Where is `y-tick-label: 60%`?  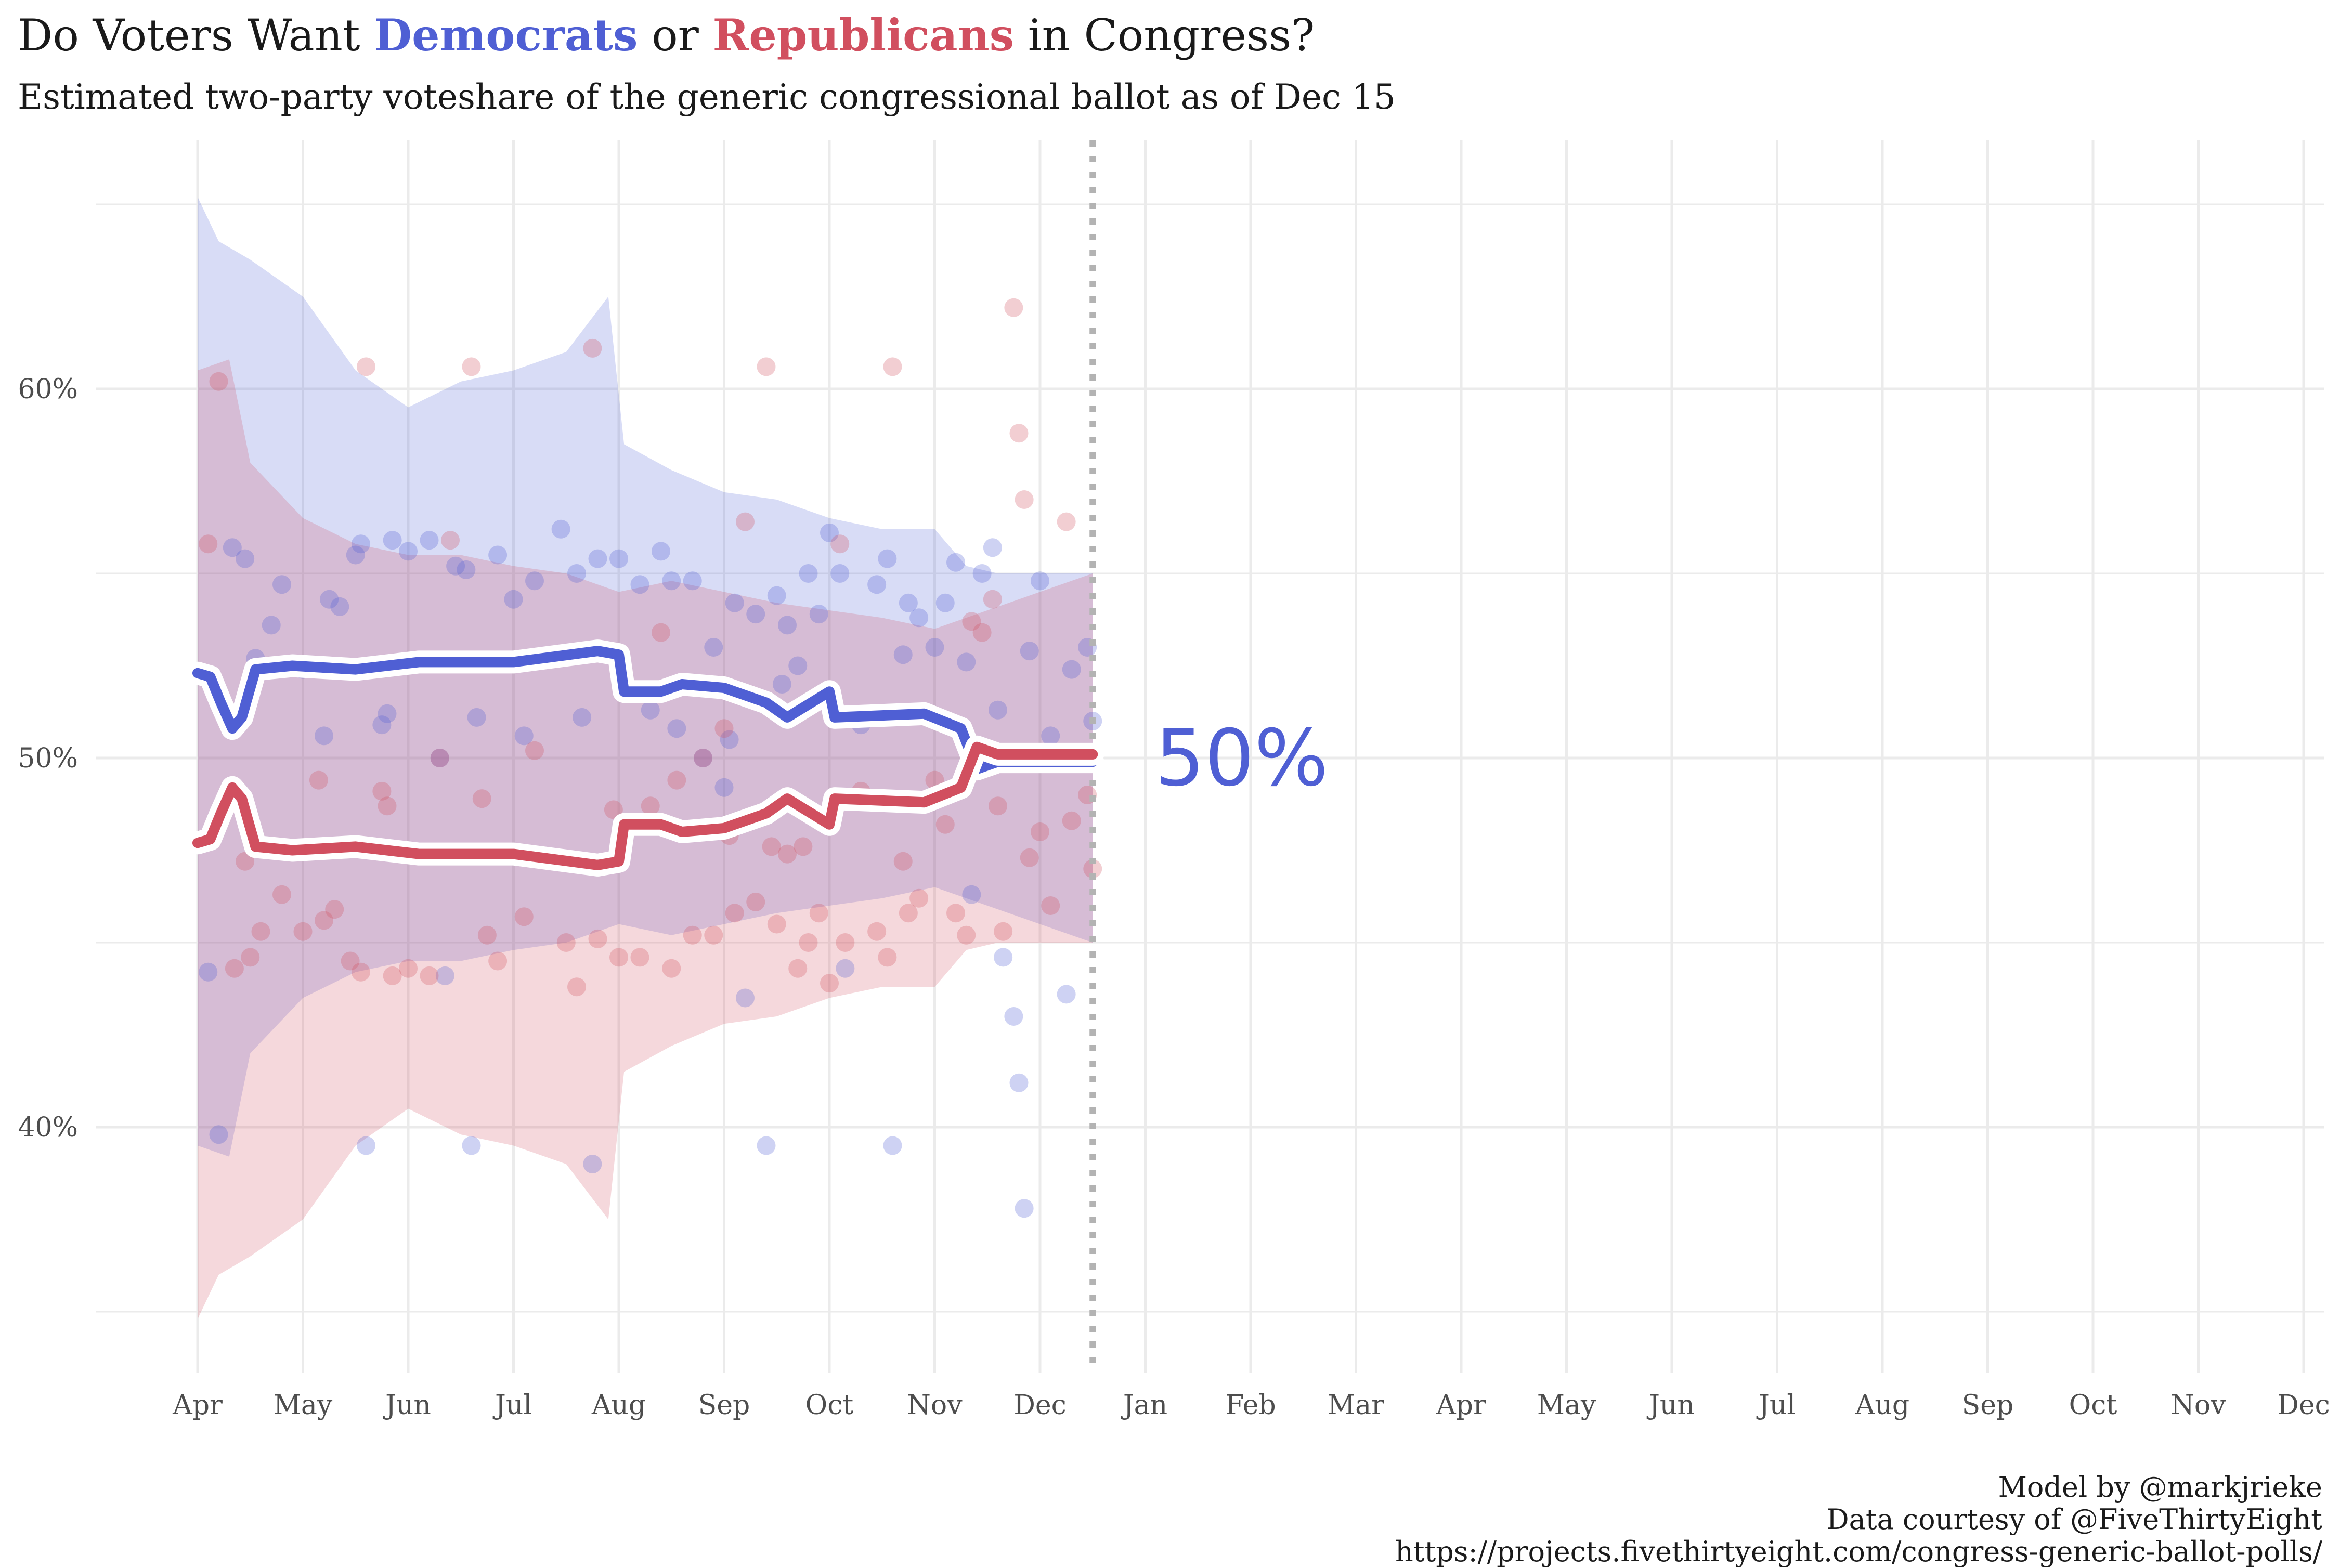 y-tick-label: 60% is located at coordinates (48, 389).